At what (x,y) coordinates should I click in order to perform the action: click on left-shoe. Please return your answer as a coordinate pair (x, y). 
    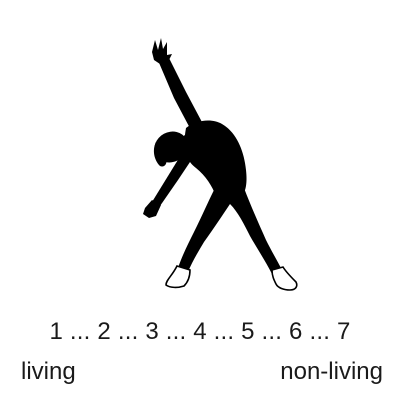
    Looking at the image, I should click on (178, 277).